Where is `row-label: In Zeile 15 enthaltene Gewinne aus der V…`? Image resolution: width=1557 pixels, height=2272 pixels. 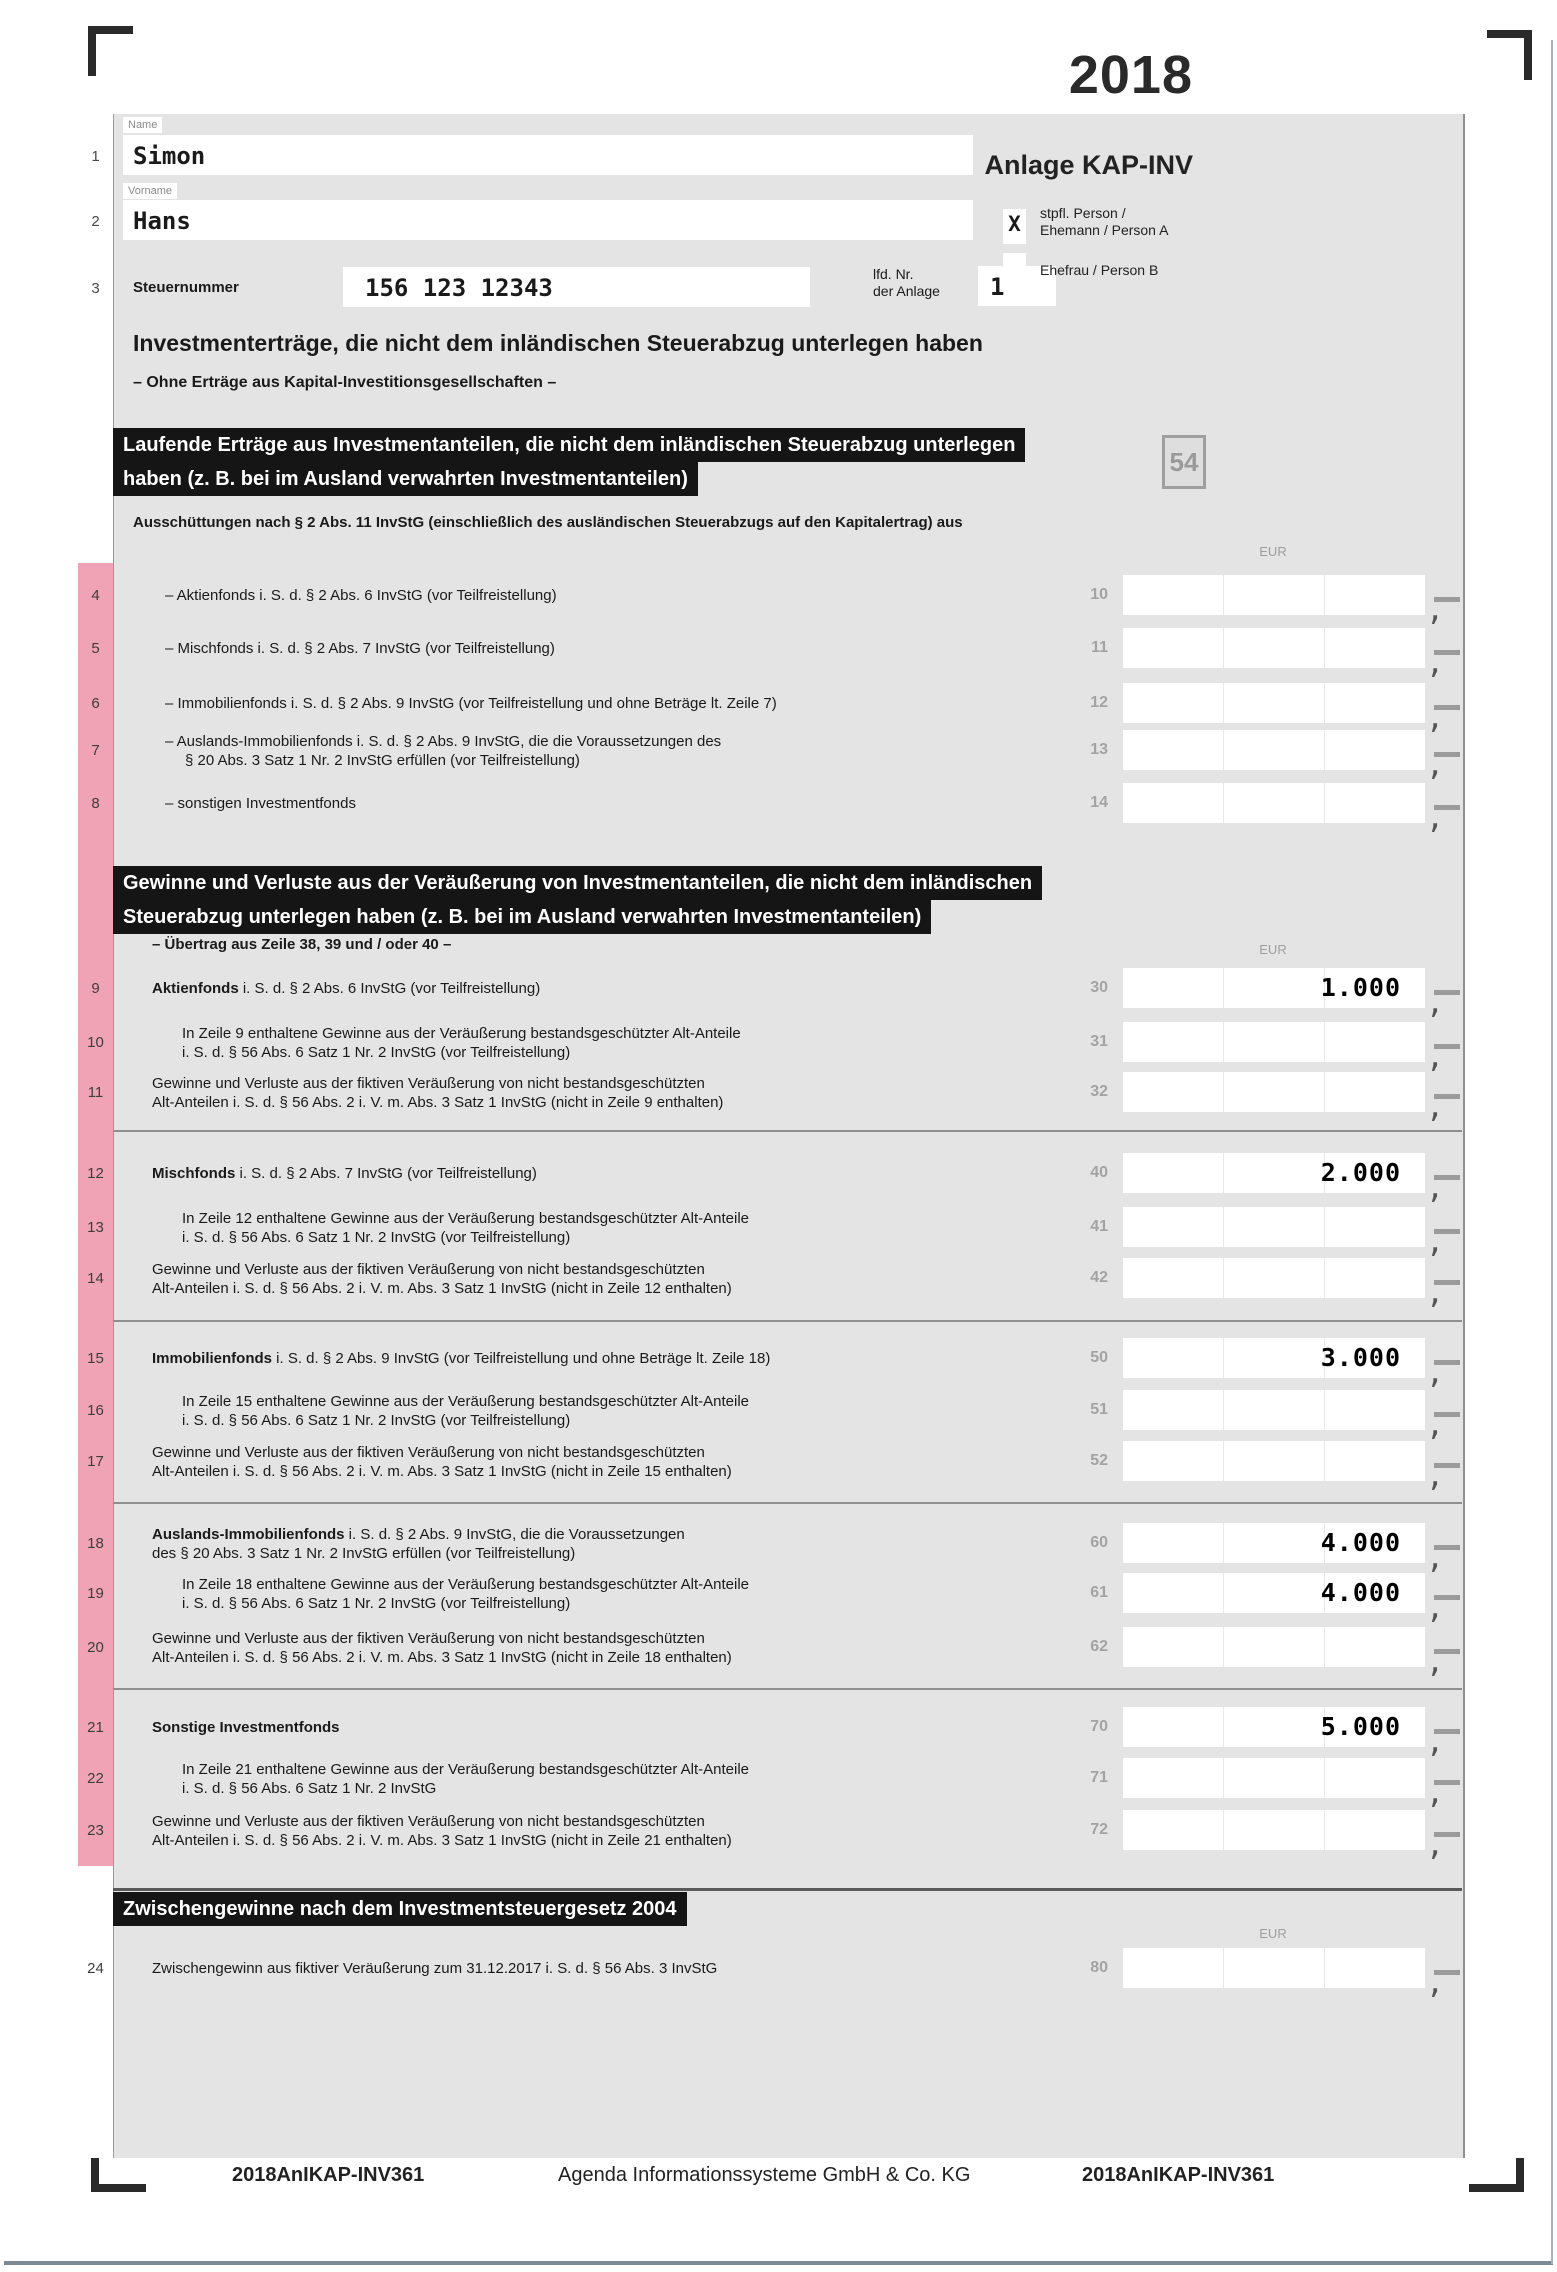 row-label: In Zeile 15 enthaltene Gewinne aus der V… is located at coordinates (466, 1411).